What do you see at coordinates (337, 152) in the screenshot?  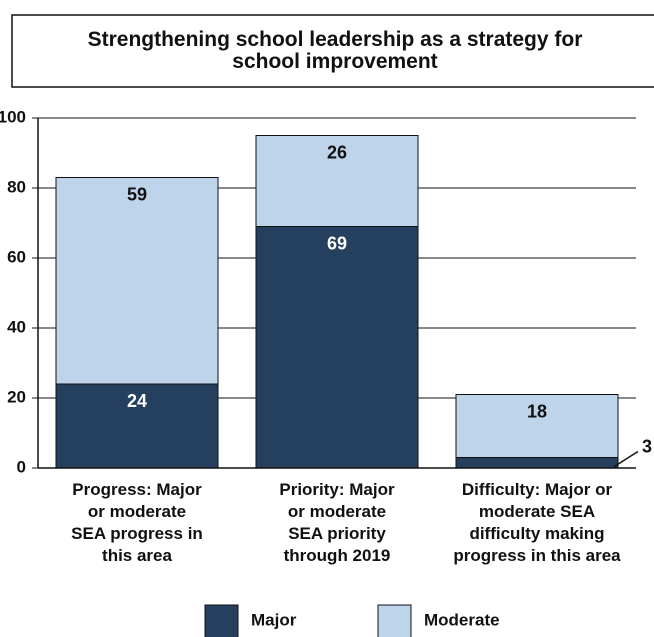 I see `data-label: 26` at bounding box center [337, 152].